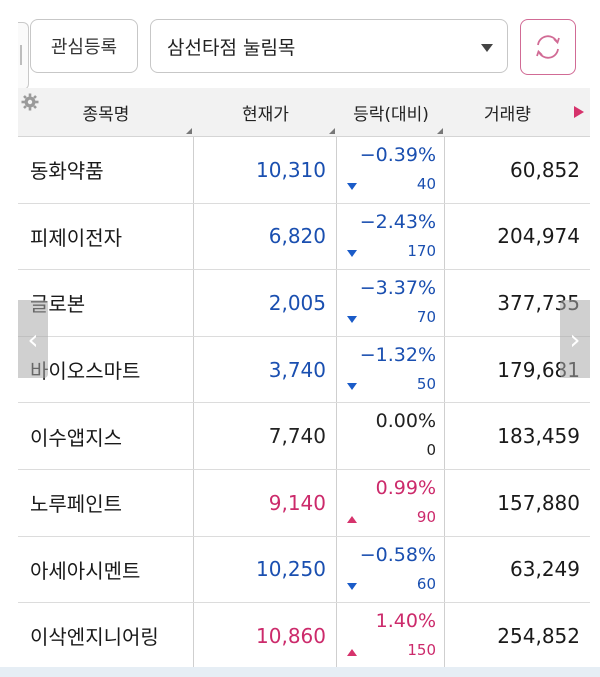 The height and width of the screenshot is (677, 600). What do you see at coordinates (426, 383) in the screenshot?
I see `change-amount: 50` at bounding box center [426, 383].